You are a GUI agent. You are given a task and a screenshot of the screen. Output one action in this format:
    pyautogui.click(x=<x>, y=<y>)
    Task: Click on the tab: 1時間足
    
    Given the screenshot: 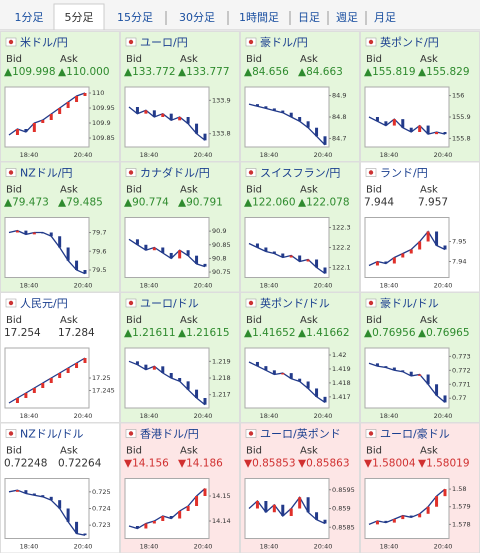 What is the action you would take?
    pyautogui.click(x=259, y=17)
    